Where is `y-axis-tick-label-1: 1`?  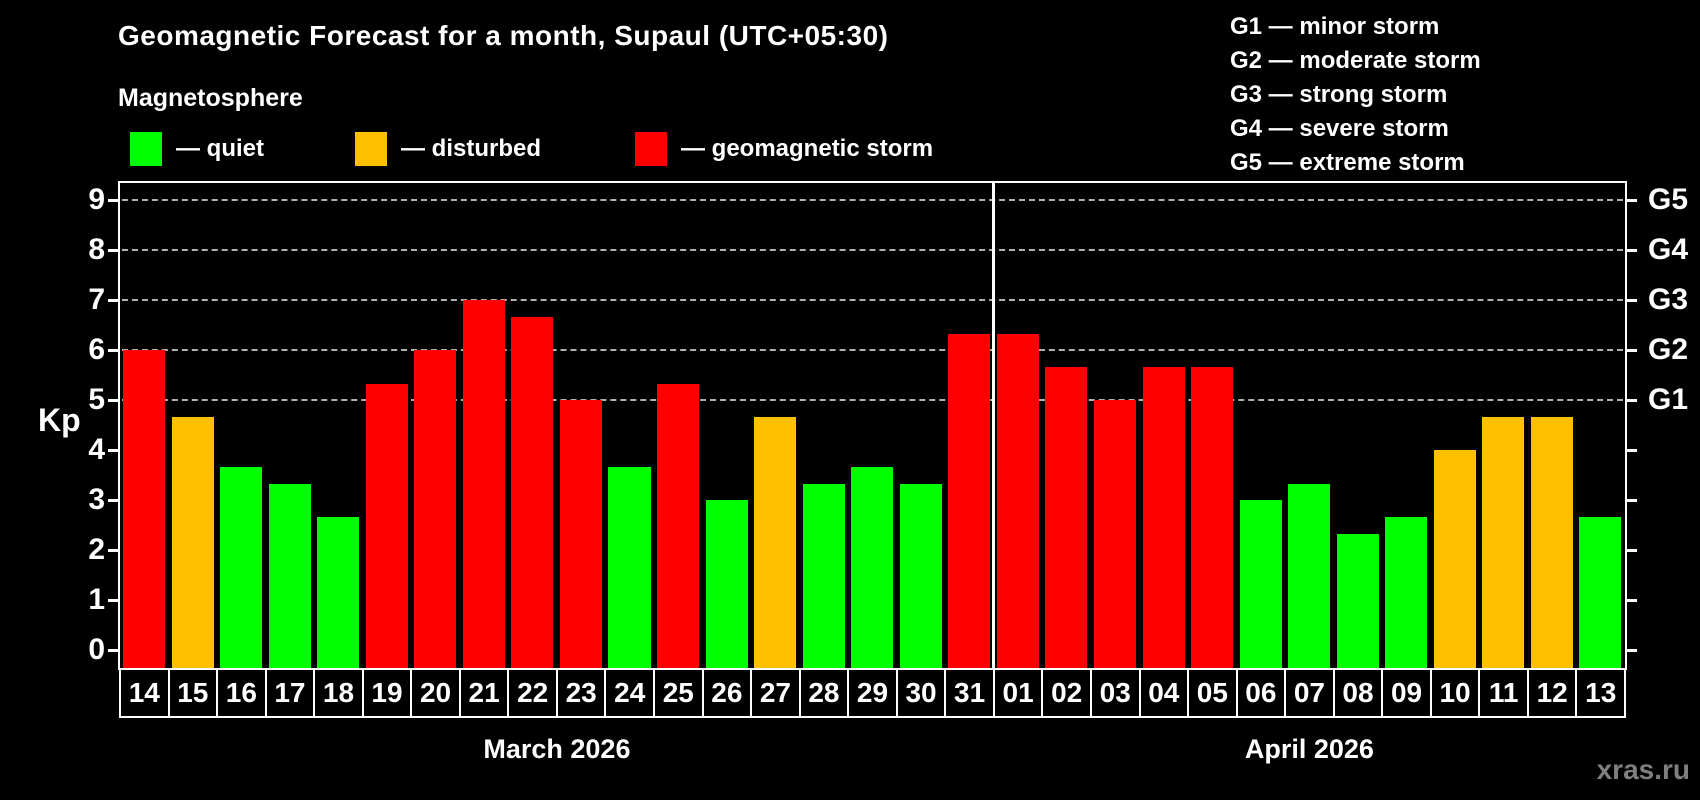 y-axis-tick-label-1: 1 is located at coordinates (96, 599).